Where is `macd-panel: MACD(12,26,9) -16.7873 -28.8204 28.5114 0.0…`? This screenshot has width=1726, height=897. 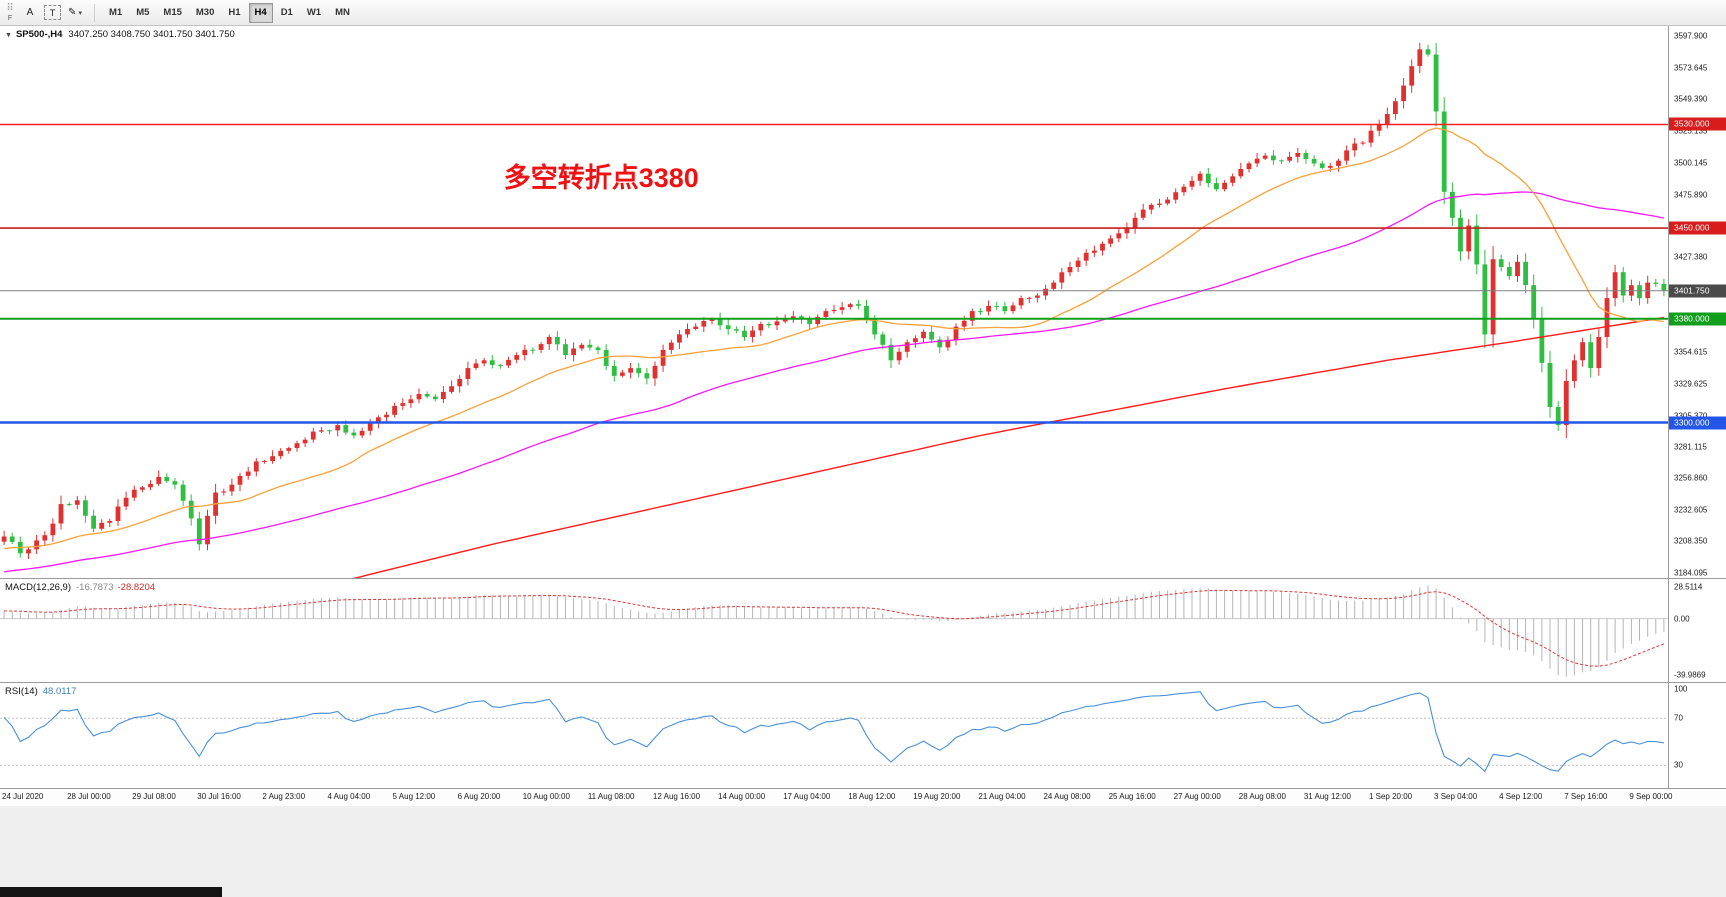
macd-panel: MACD(12,26,9) -16.7873 -28.8204 28.5114 0.0… is located at coordinates (863, 630).